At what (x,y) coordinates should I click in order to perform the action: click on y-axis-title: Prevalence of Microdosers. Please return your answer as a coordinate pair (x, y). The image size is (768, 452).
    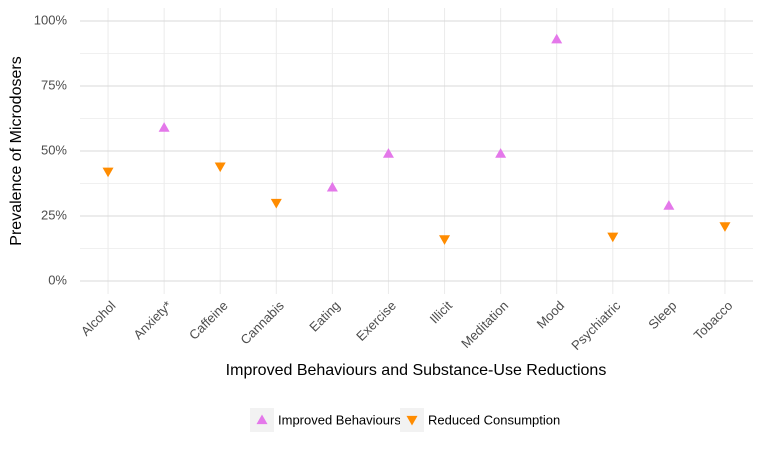
    Looking at the image, I should click on (16, 150).